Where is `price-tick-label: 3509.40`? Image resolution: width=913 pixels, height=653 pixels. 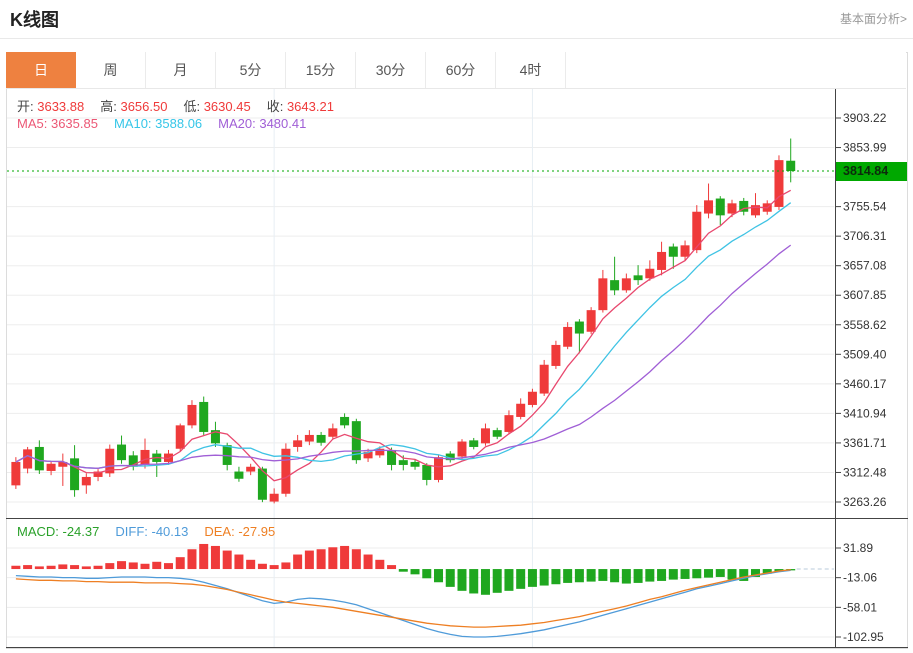 price-tick-label: 3509.40 is located at coordinates (865, 354).